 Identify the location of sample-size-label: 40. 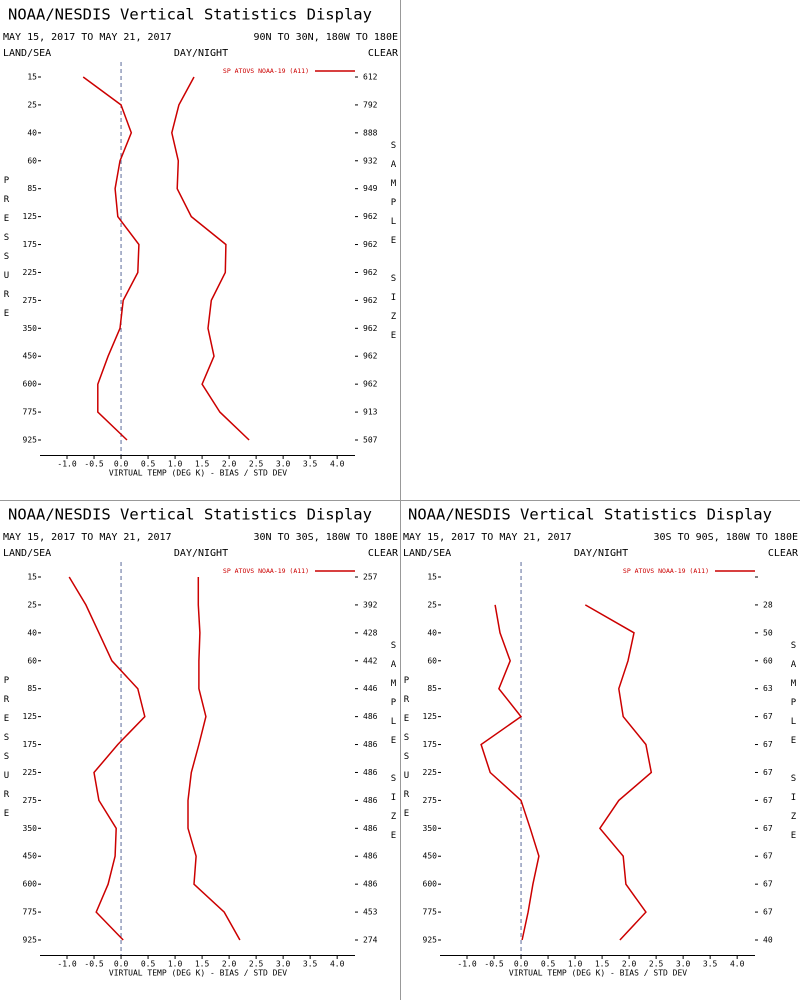
(768, 940).